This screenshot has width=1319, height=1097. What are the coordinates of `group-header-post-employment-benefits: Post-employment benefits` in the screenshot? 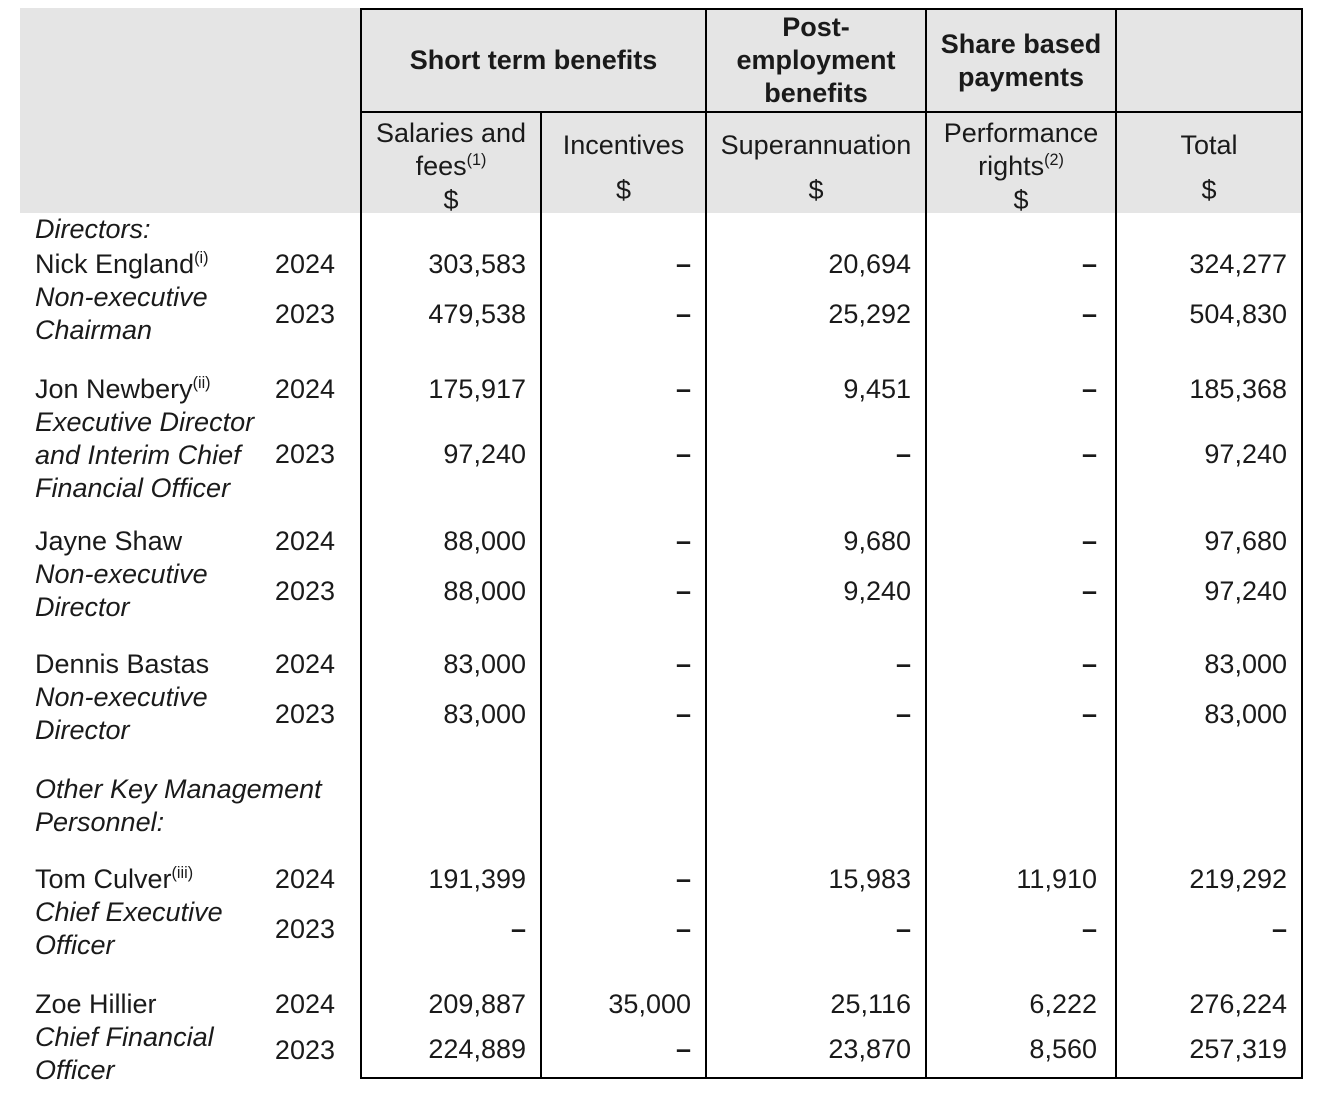 It's located at (815, 60).